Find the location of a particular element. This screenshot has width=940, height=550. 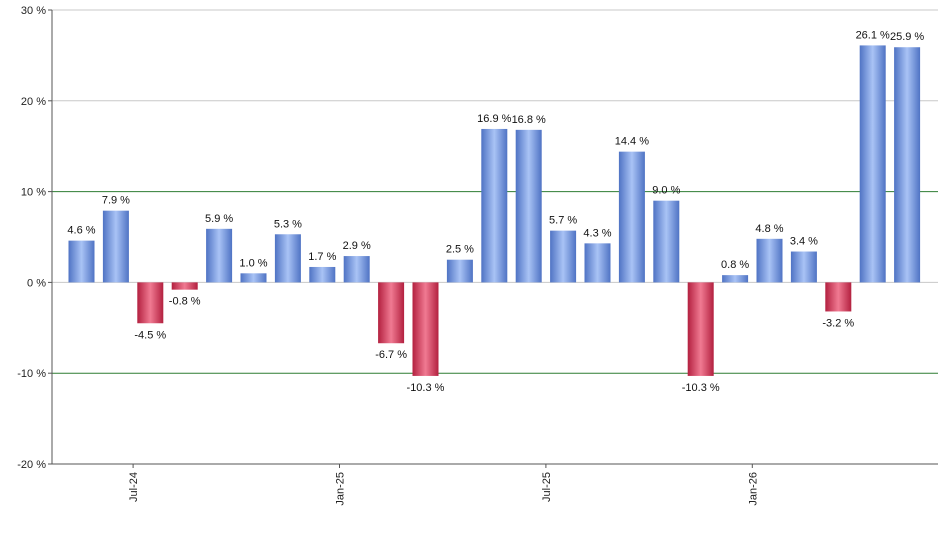

y-tick-label: 0 % is located at coordinates (36, 283).